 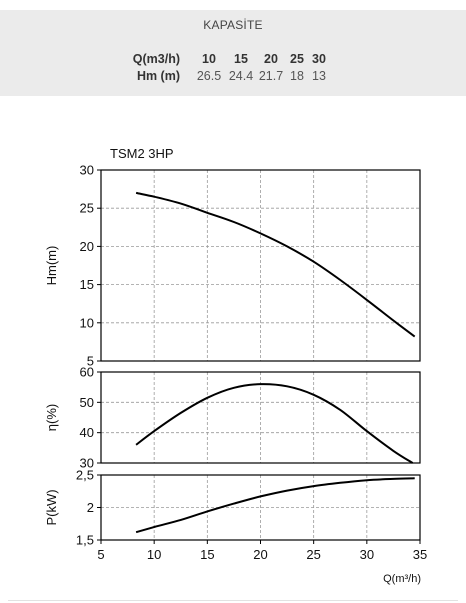 I want to click on head-label: Hm (m), so click(x=158, y=76).